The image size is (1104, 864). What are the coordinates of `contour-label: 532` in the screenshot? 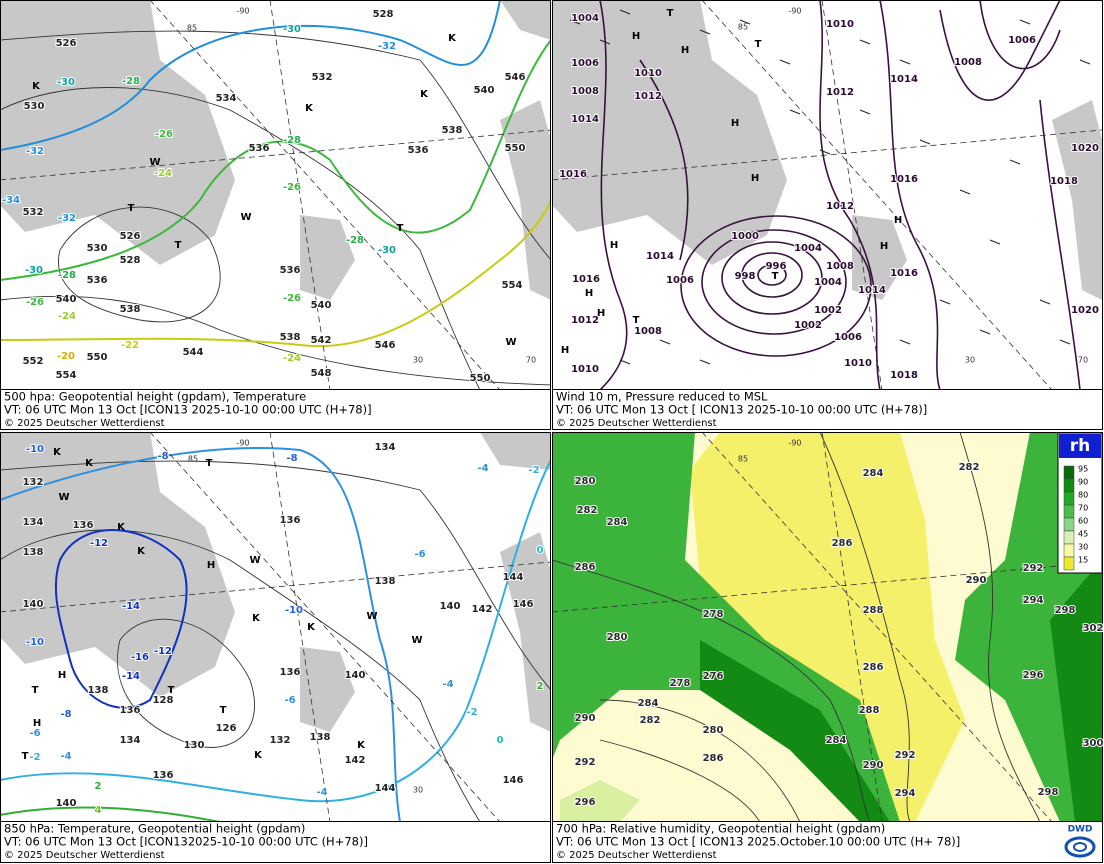 It's located at (322, 77).